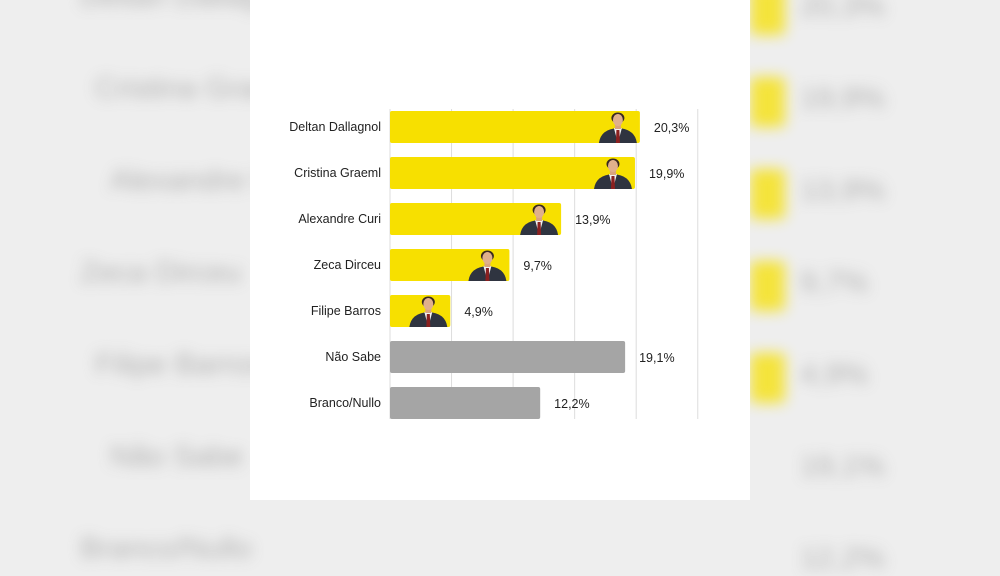  What do you see at coordinates (345, 403) in the screenshot?
I see `category-label: Branco/Nullo` at bounding box center [345, 403].